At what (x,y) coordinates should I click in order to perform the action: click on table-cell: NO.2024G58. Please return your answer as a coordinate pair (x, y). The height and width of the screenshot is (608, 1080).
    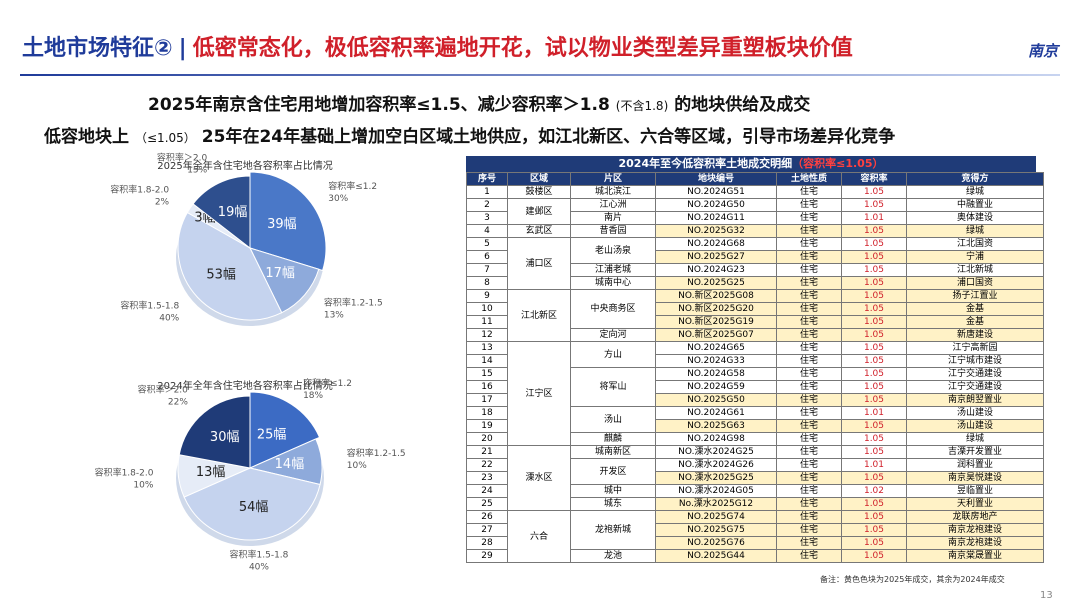
    Looking at the image, I should click on (716, 374).